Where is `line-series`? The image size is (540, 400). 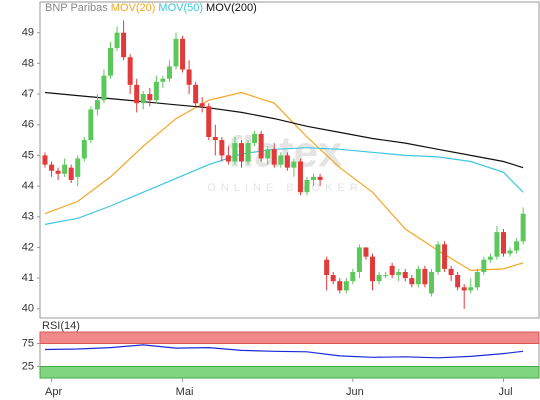 line-series is located at coordinates (284, 351).